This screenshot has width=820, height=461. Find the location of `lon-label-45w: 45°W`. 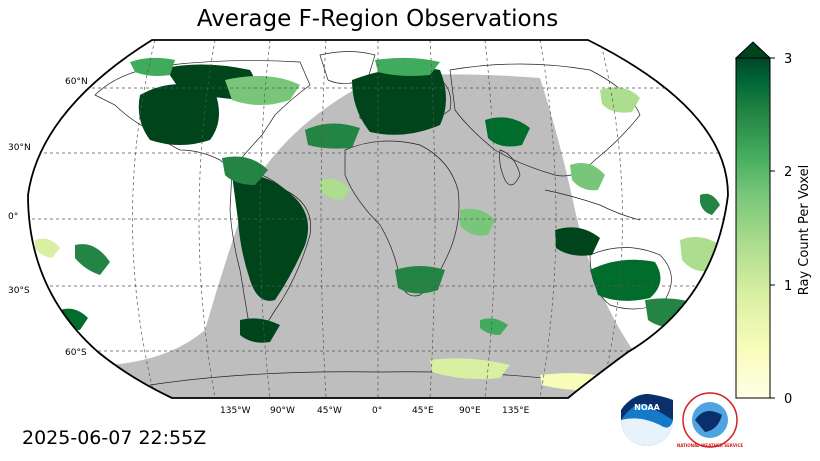

lon-label-45w: 45°W is located at coordinates (329, 411).